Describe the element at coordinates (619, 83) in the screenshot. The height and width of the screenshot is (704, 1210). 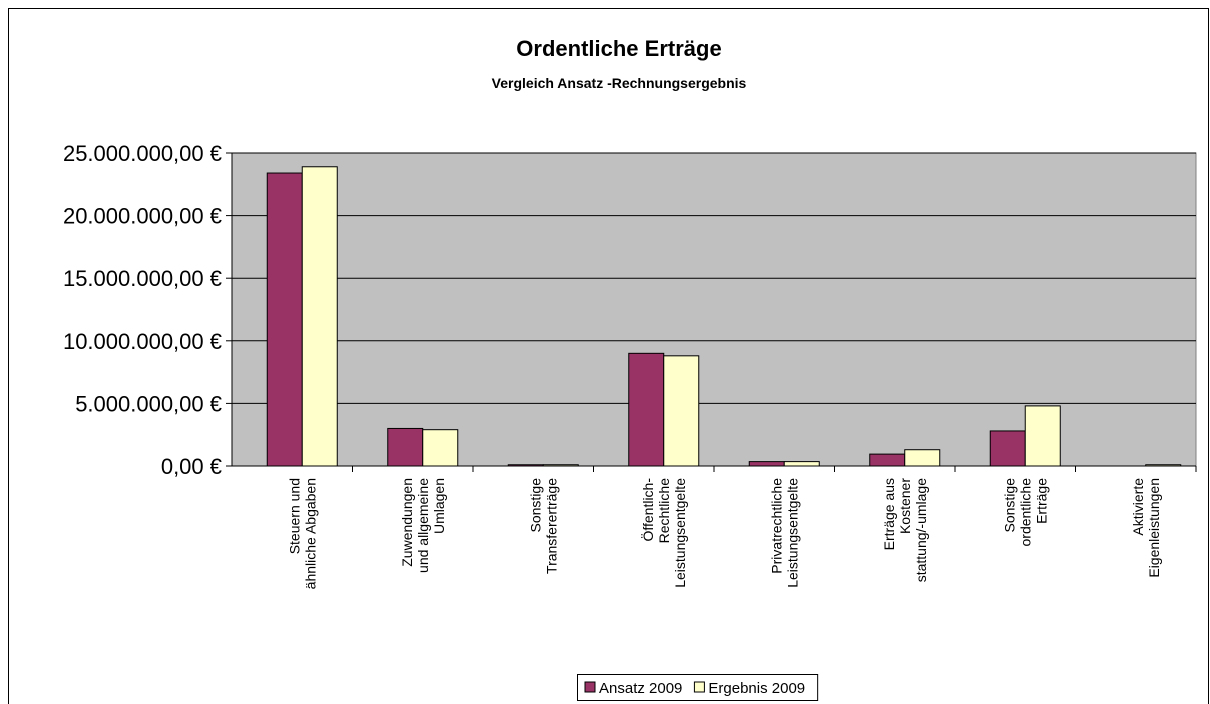
I see `chart-subtitle: Vergleich Ansatz -Rechnungsergebnis` at that location.